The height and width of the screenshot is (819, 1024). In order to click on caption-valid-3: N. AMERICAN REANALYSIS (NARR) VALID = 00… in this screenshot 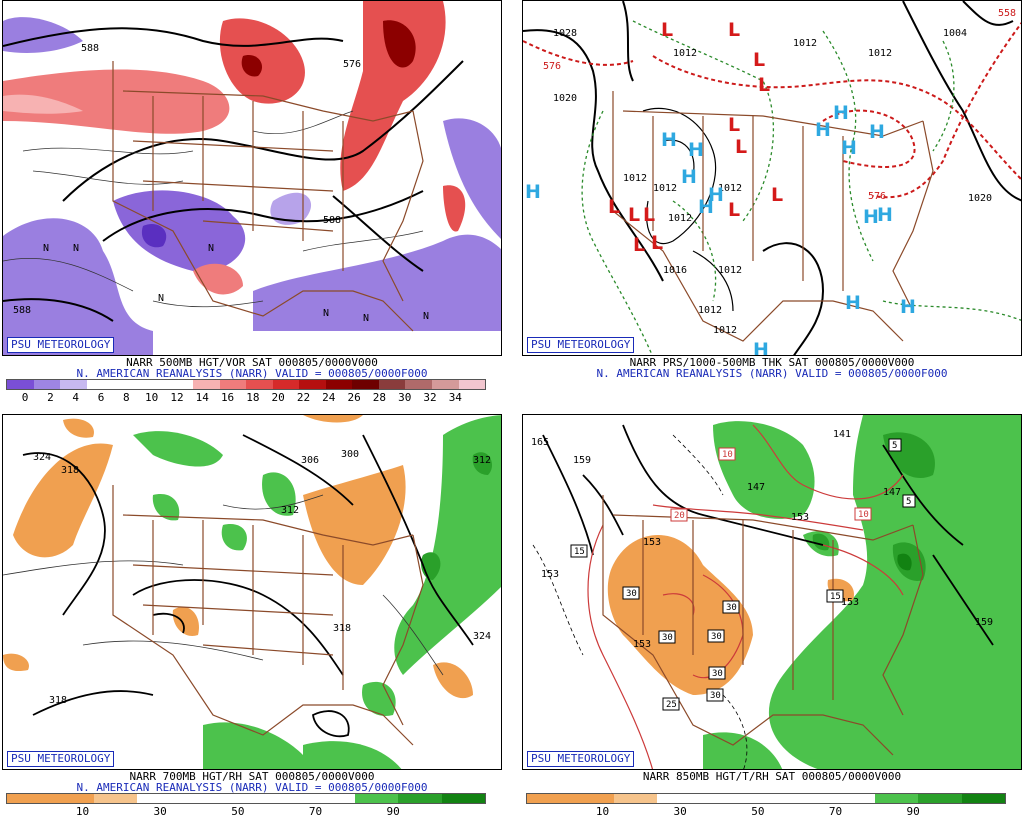, I will do `click(252, 787)`.